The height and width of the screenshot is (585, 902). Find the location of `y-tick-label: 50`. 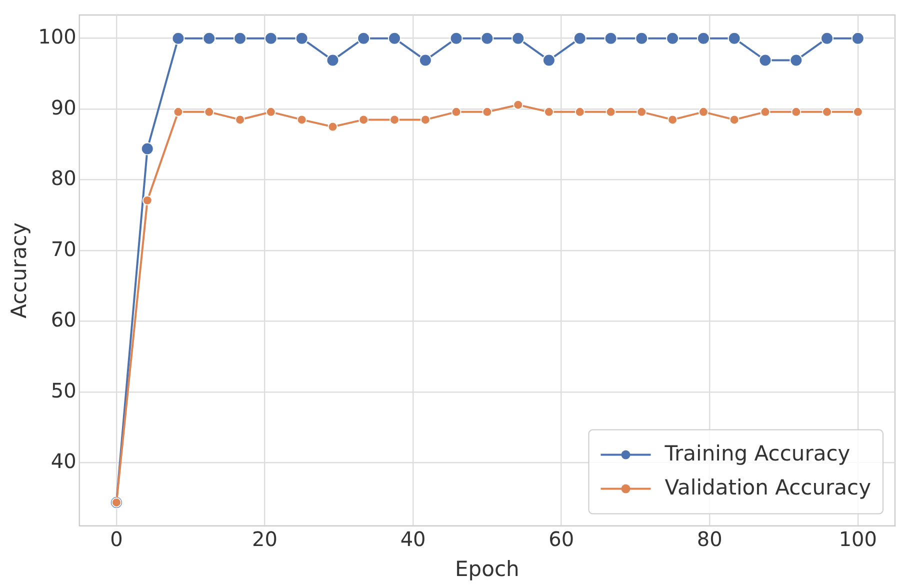

y-tick-label: 50 is located at coordinates (63, 390).